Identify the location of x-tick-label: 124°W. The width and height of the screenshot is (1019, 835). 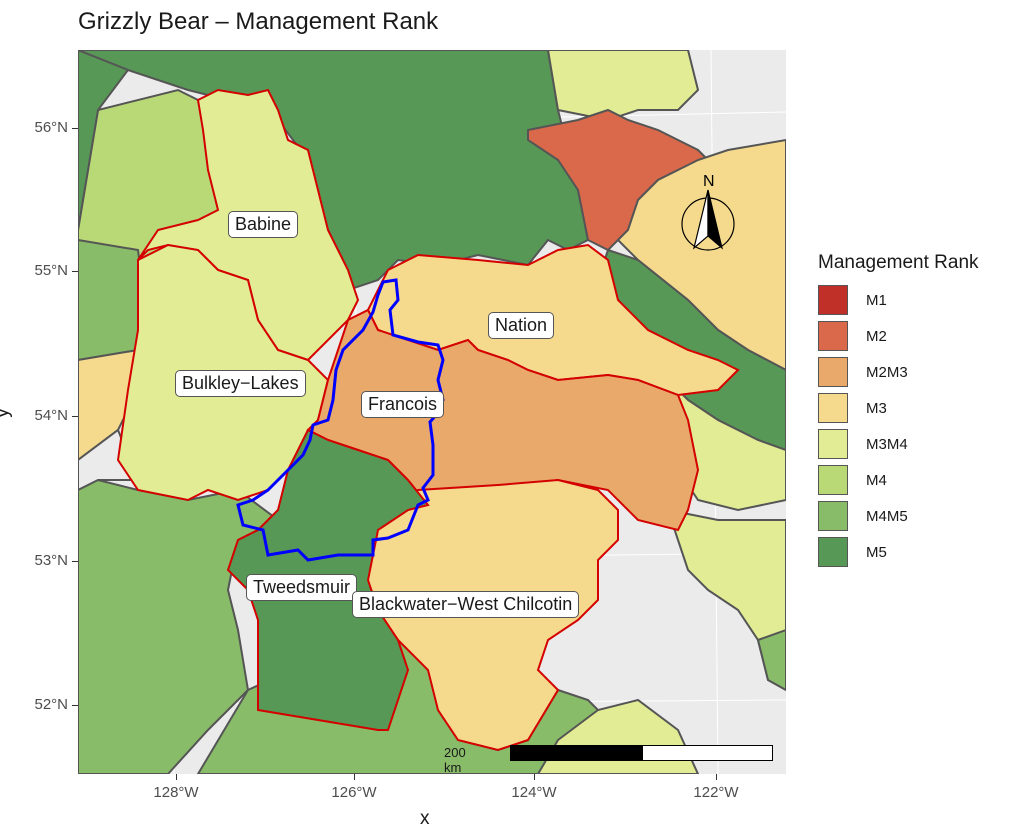
(534, 792).